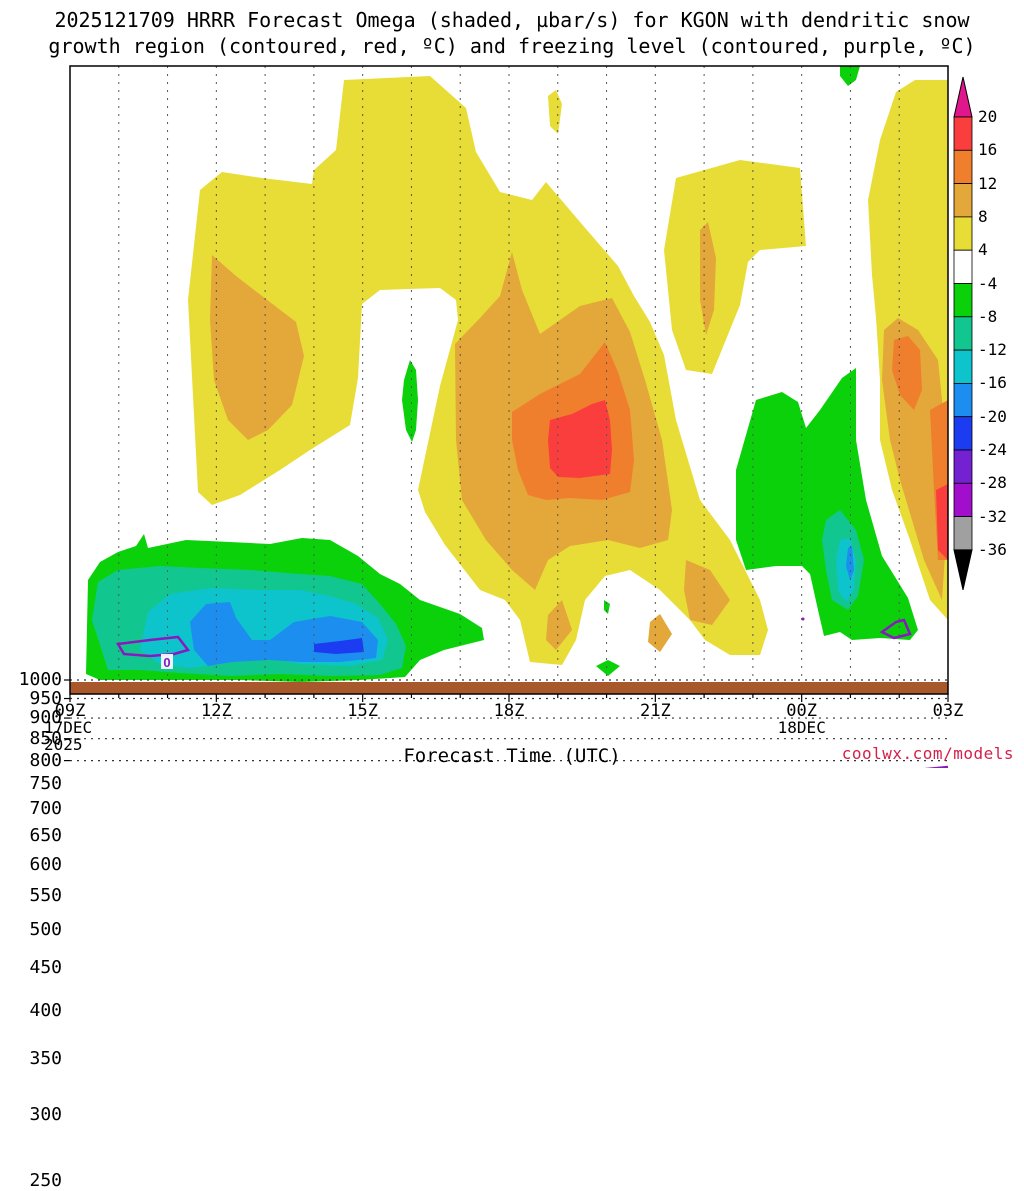 The width and height of the screenshot is (1024, 1191). What do you see at coordinates (802, 711) in the screenshot?
I see `x-tick-label: 00Z` at bounding box center [802, 711].